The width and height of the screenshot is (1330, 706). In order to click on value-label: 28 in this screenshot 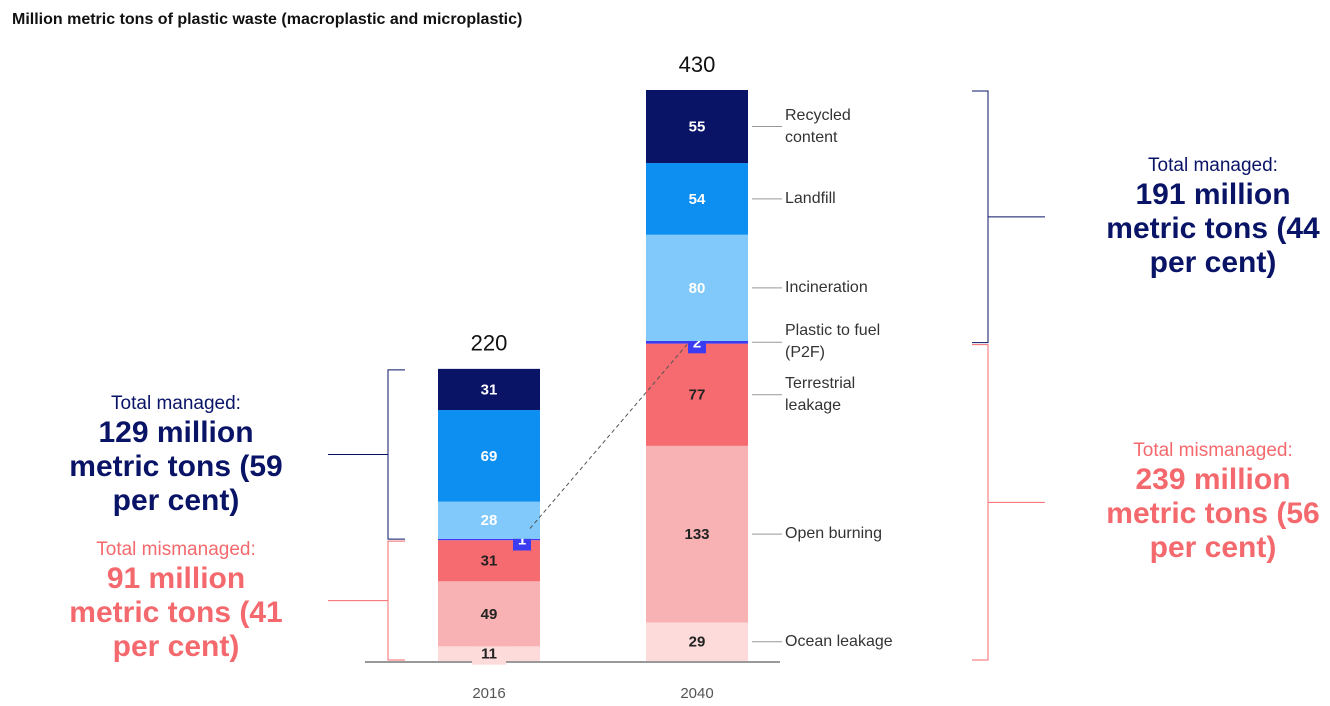, I will do `click(489, 520)`.